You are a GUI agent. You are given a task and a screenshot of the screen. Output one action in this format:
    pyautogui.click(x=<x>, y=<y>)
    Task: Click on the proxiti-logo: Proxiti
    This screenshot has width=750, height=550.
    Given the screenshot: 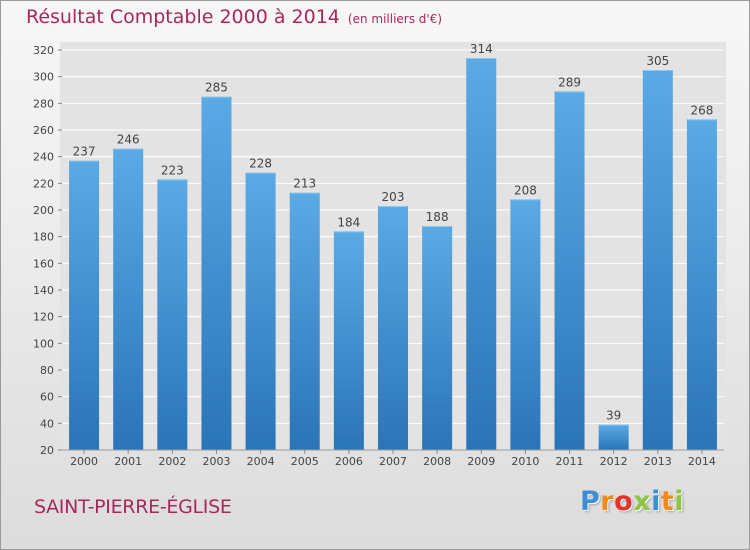 What is the action you would take?
    pyautogui.click(x=632, y=501)
    